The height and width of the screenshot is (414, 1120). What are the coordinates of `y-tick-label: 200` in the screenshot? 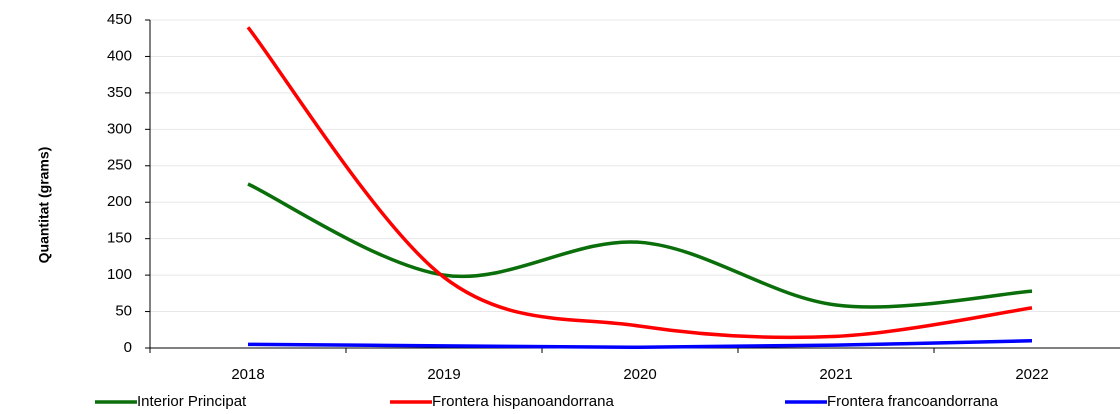 It's located at (119, 201).